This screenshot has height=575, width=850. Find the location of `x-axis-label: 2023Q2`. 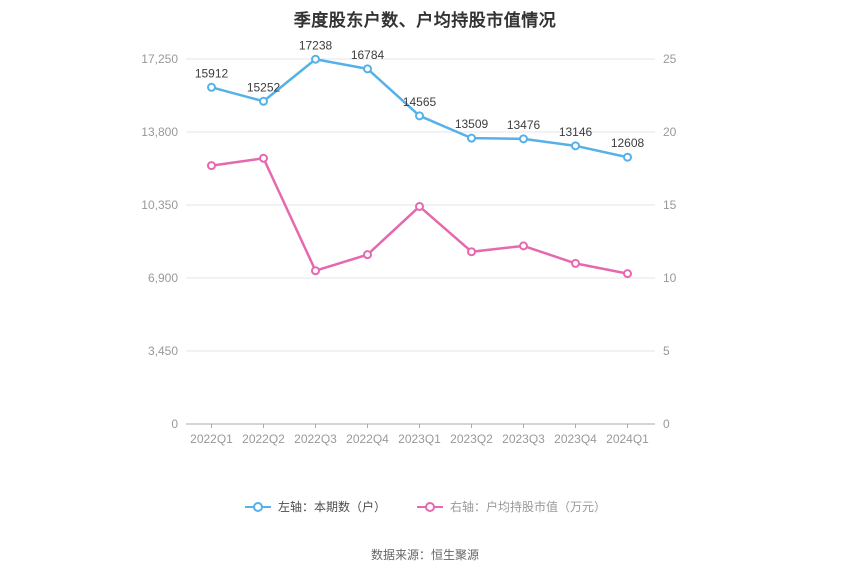

x-axis-label: 2023Q2 is located at coordinates (471, 439).